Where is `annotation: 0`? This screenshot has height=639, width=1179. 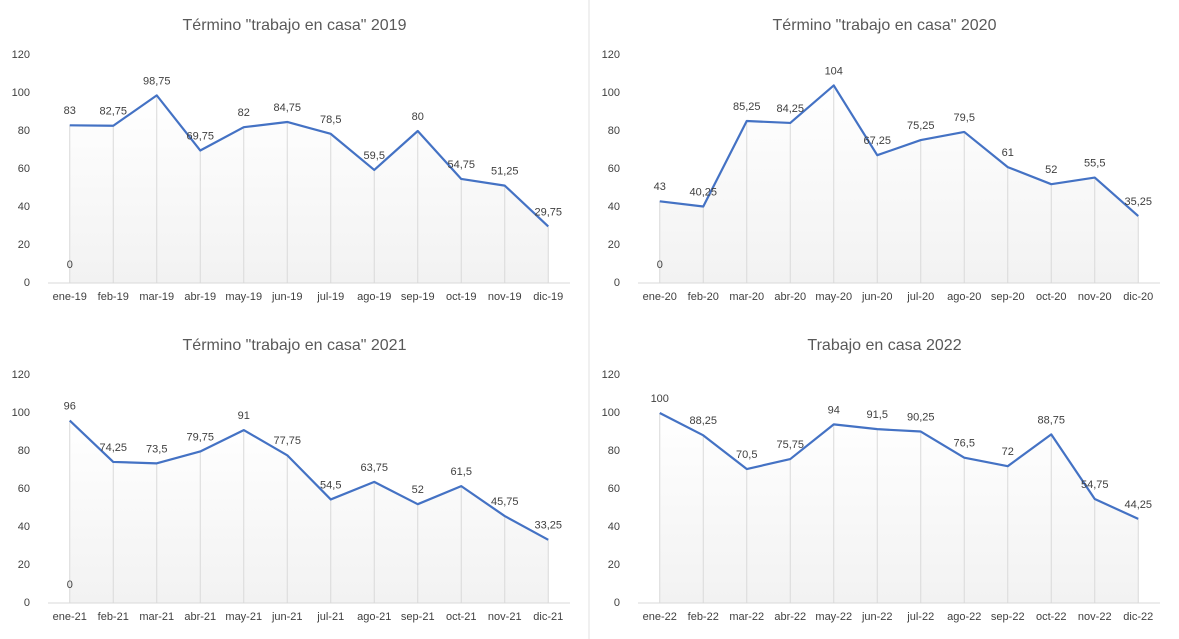 annotation: 0 is located at coordinates (70, 265).